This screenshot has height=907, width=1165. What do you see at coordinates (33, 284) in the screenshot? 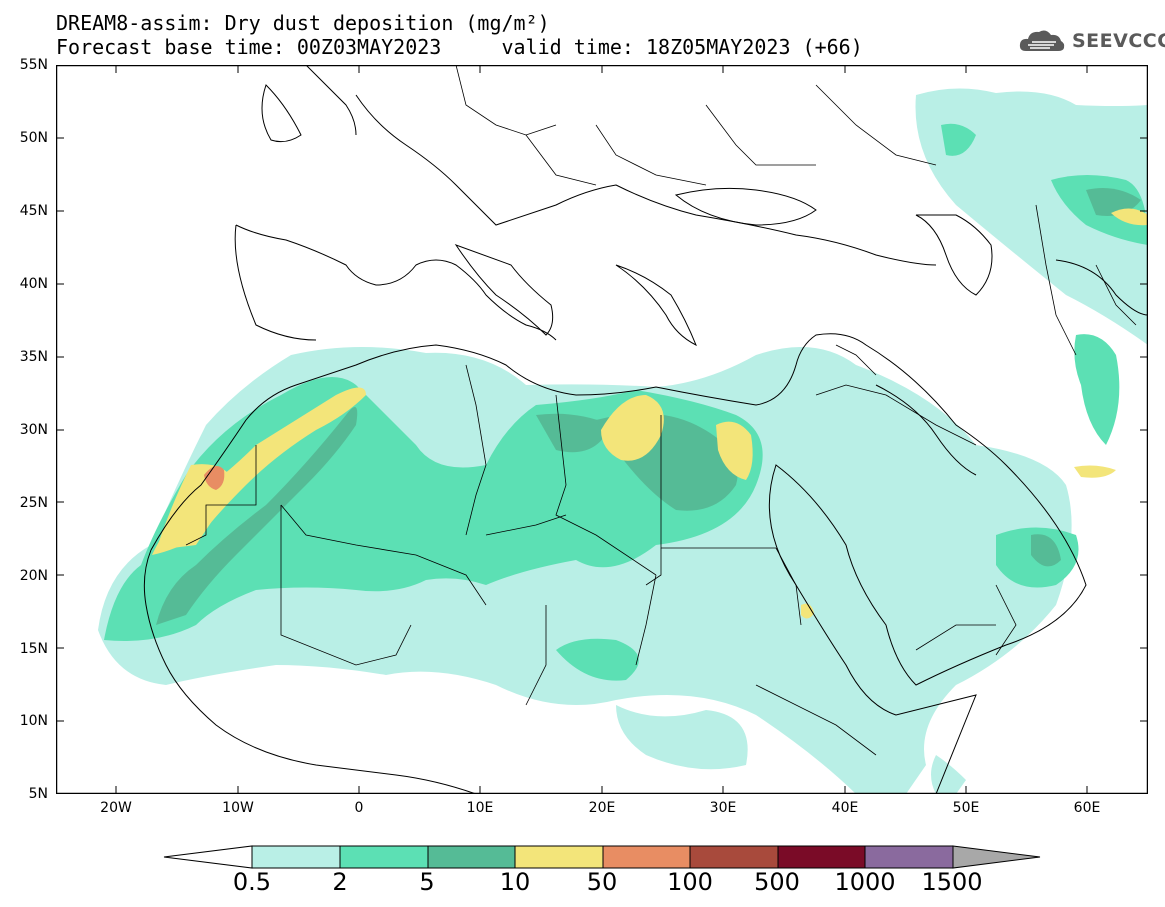
I see `lat-label: 40N` at bounding box center [33, 284].